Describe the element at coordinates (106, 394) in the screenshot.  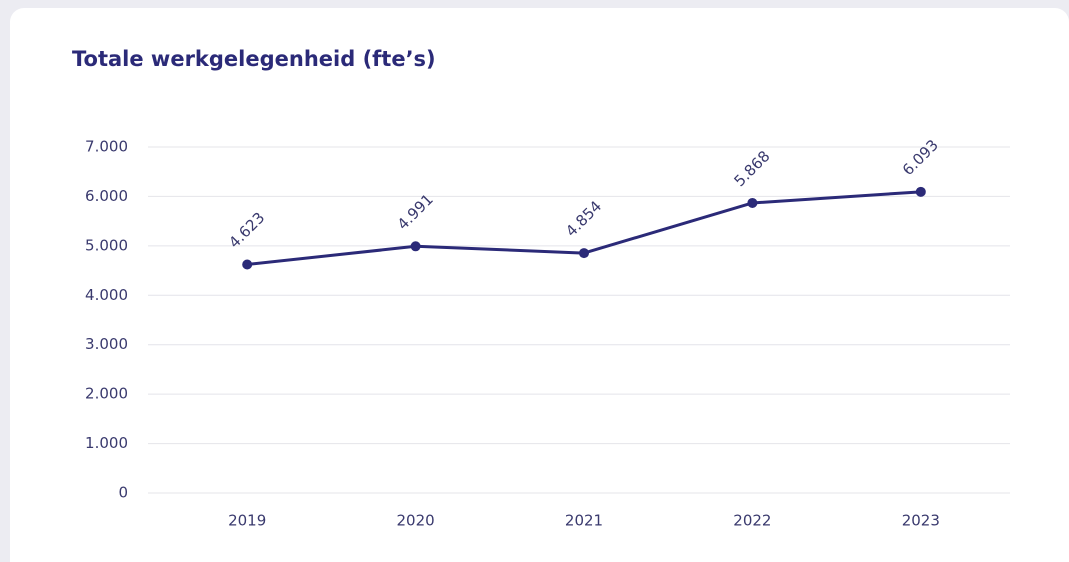
I see `y-tick-label: 2.000` at that location.